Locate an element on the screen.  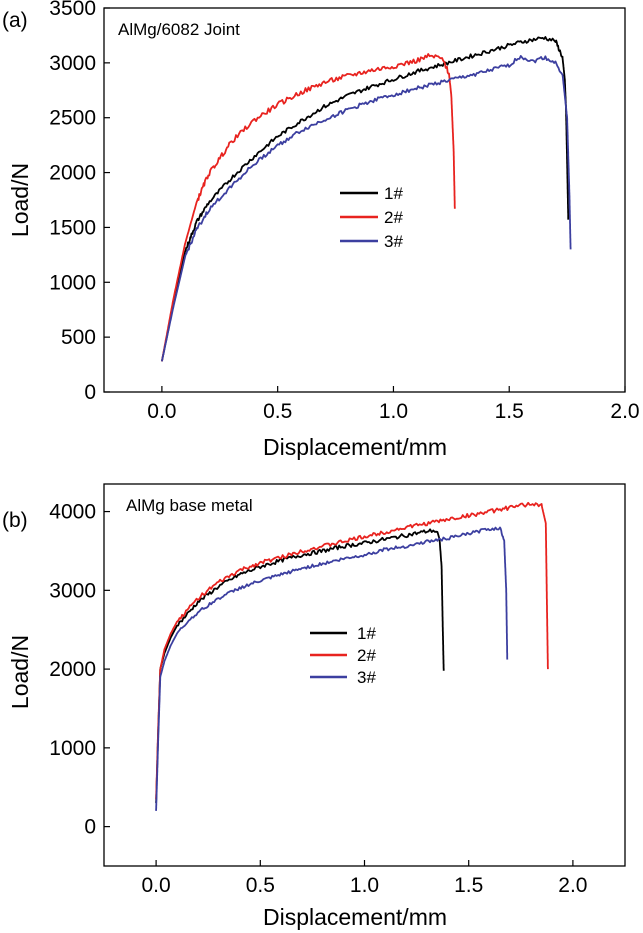
panel-b-xlabel: Displacement/mm is located at coordinates (355, 917).